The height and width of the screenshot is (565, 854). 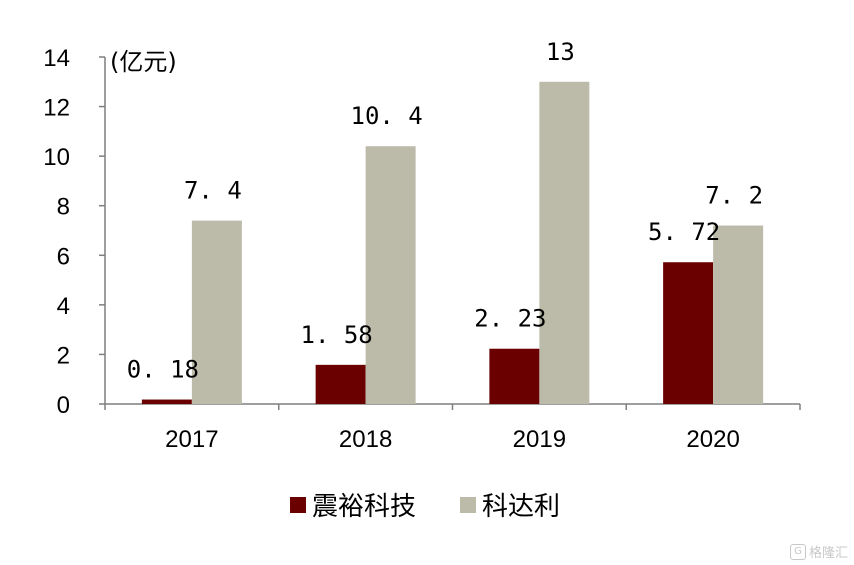 I want to click on legend-swatch-zhenyu, so click(x=298, y=505).